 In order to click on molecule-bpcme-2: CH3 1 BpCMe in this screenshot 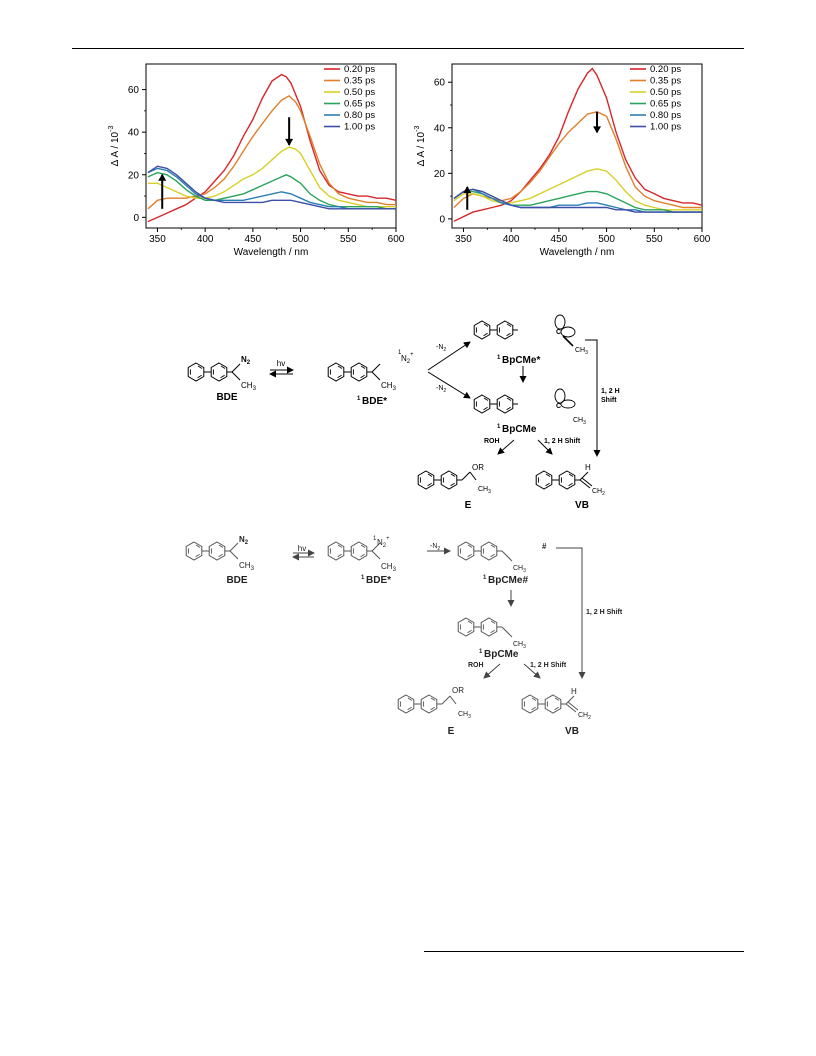, I will do `click(492, 639)`.